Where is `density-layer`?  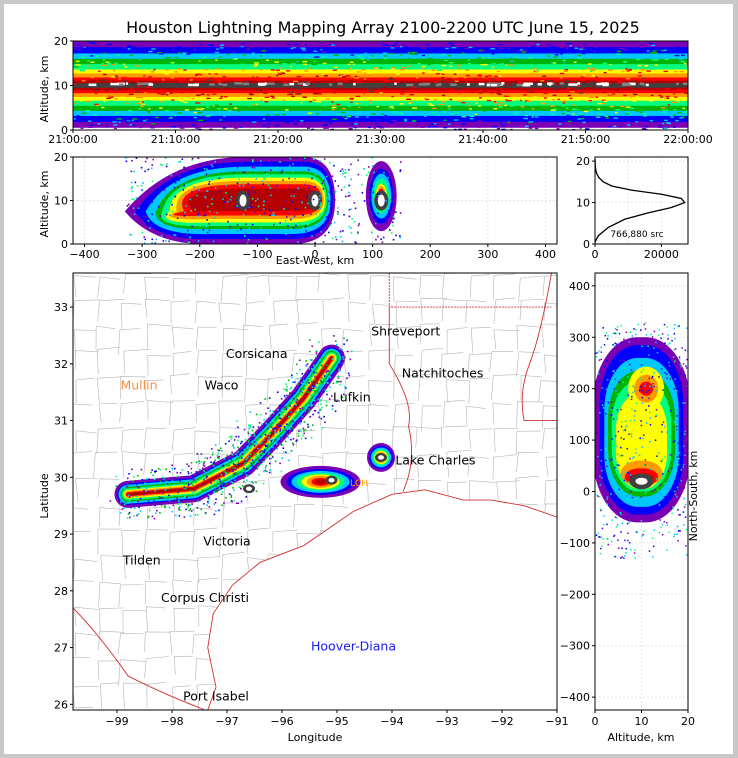 density-layer is located at coordinates (320, 482).